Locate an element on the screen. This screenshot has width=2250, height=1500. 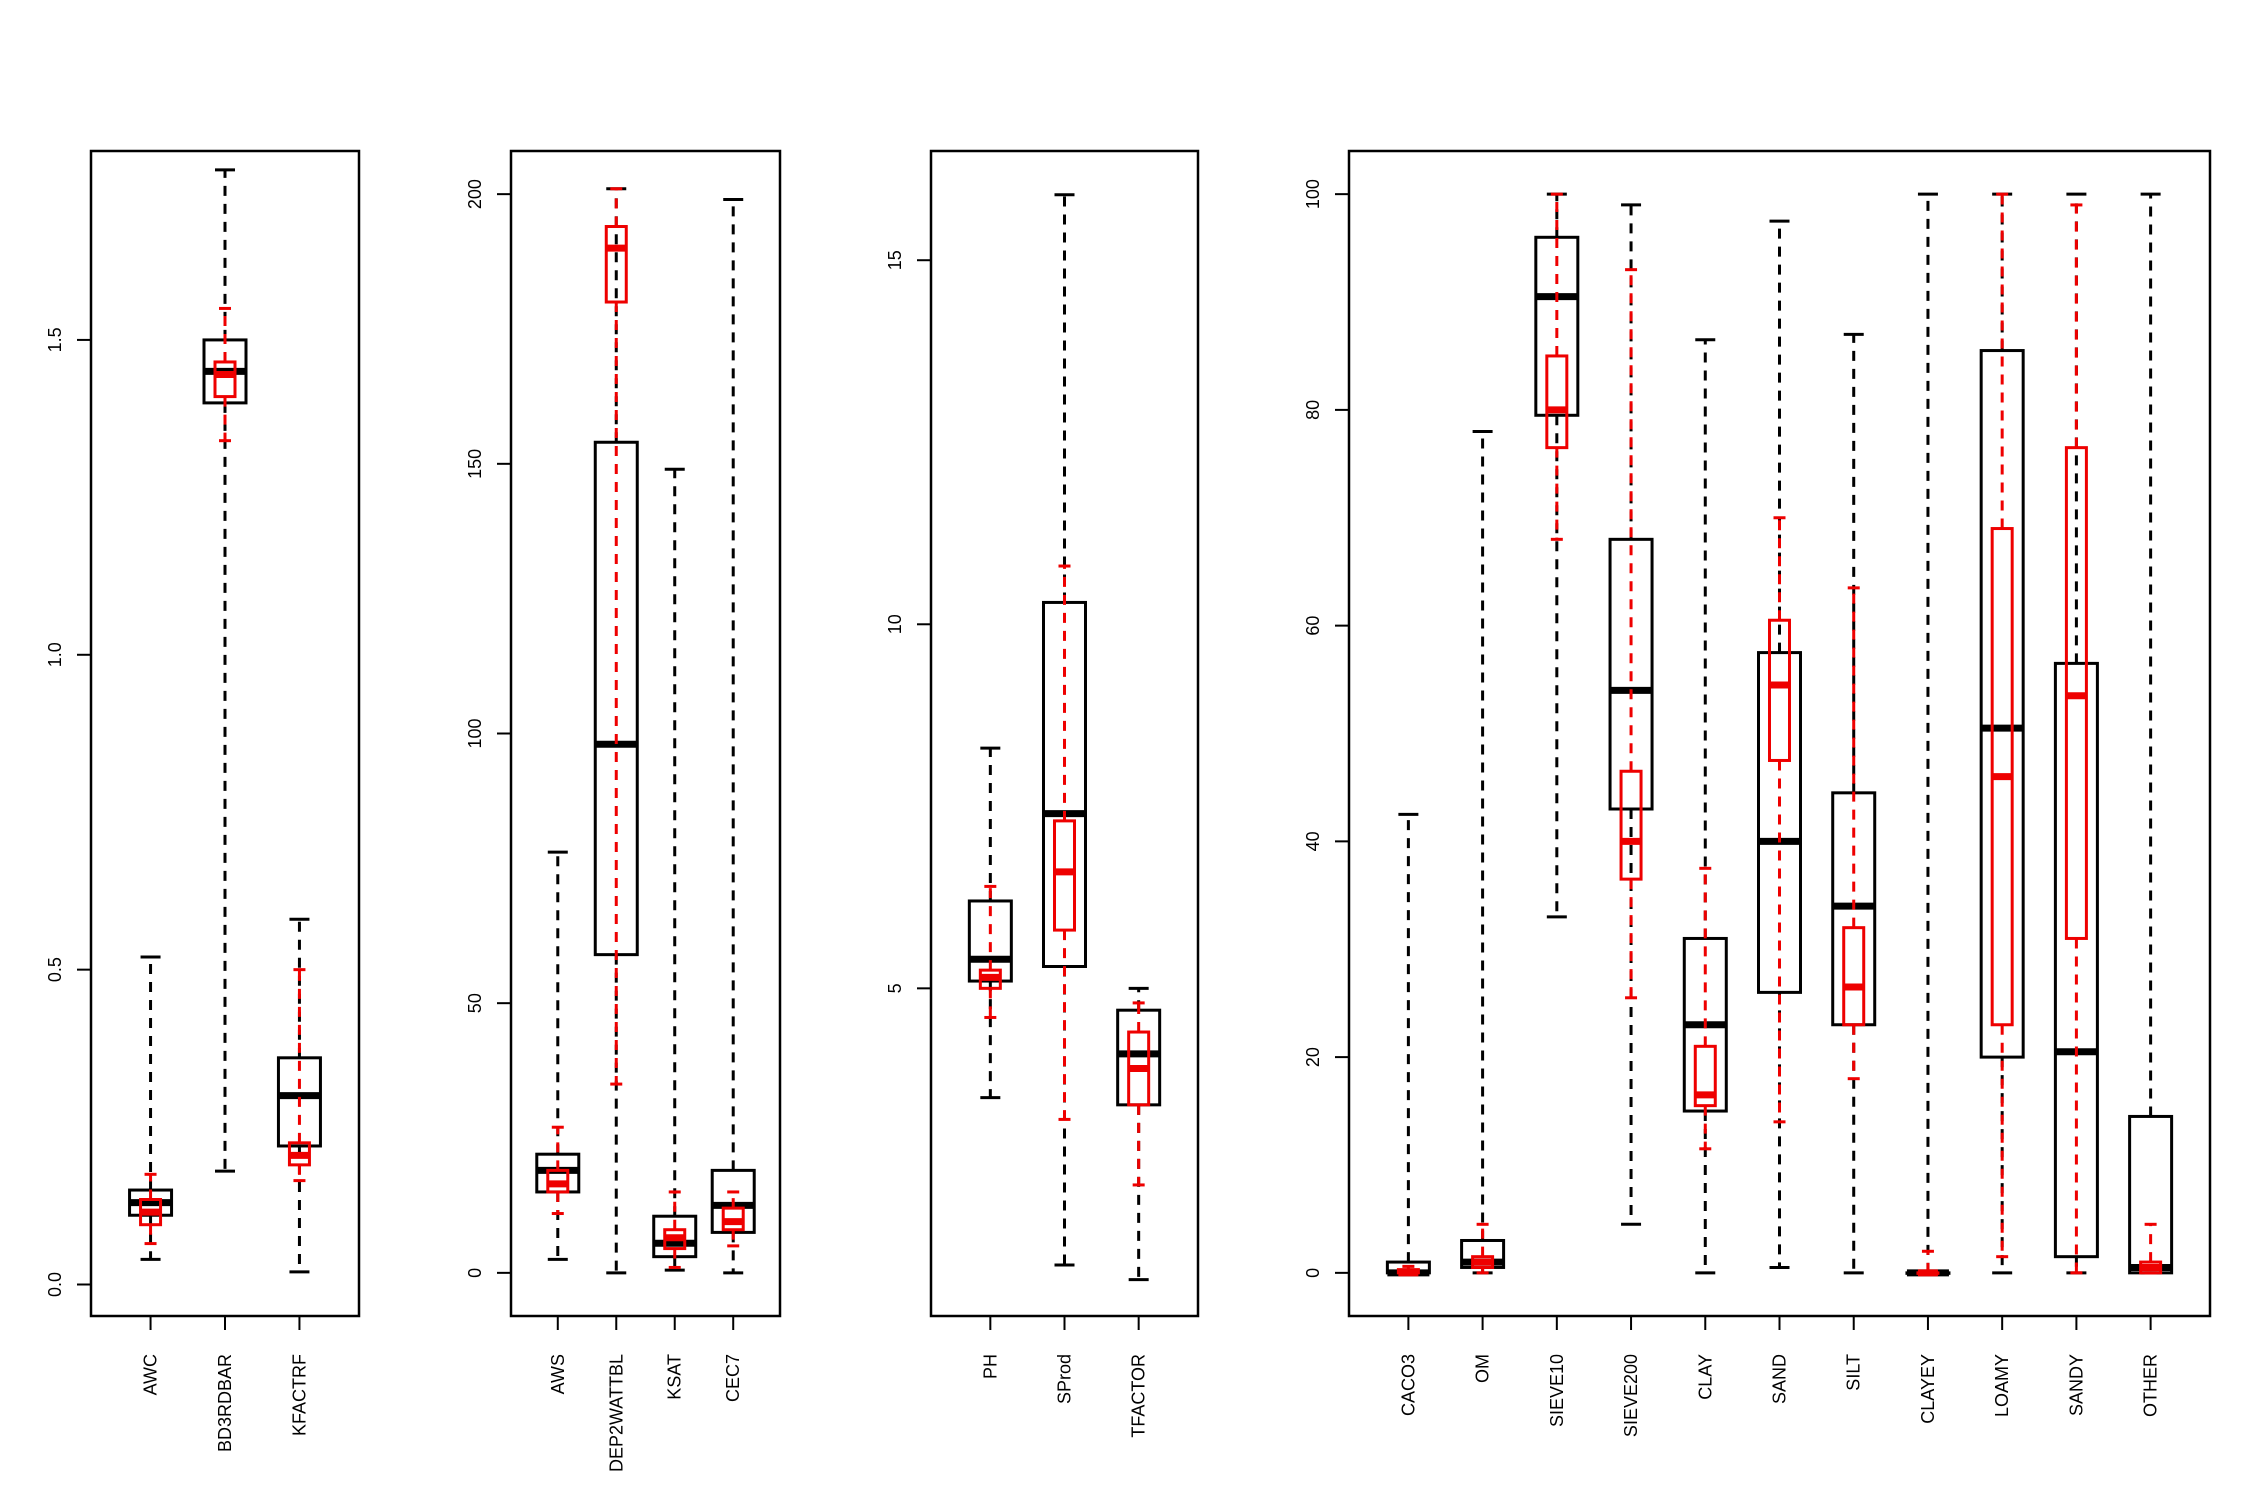
category-label-aws: AWS is located at coordinates (558, 1374).